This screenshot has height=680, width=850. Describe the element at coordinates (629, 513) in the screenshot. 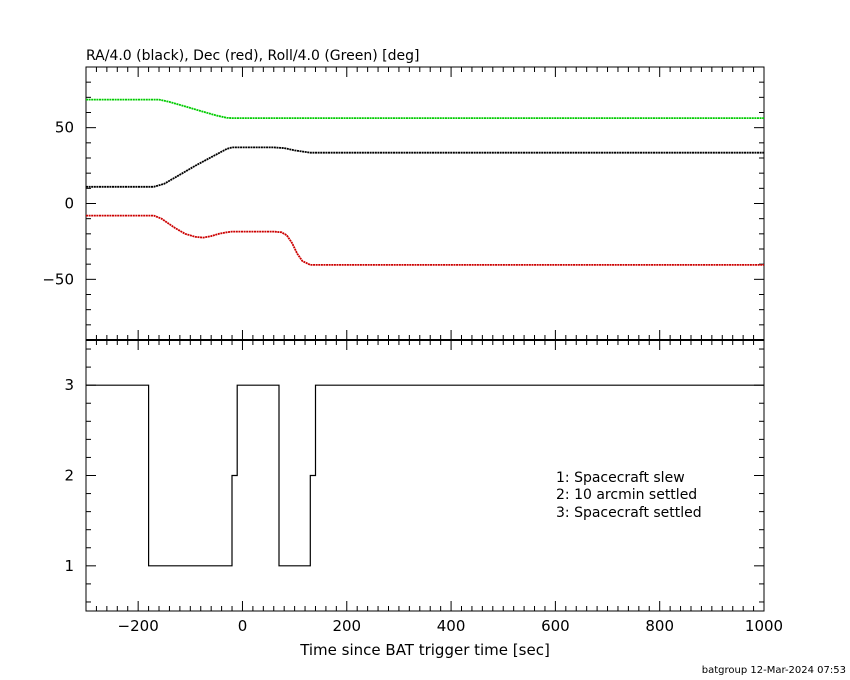

I see `legend-settled: 3: Spacecraft settled` at that location.